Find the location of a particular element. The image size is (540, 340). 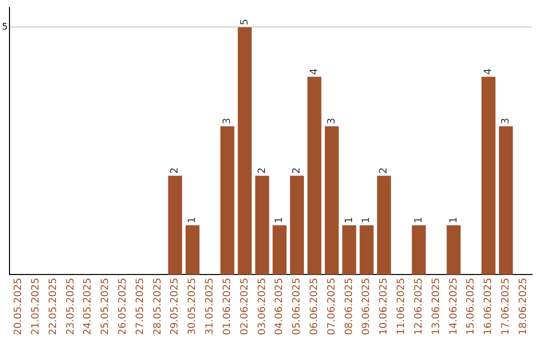

data-label: 5 is located at coordinates (244, 22).